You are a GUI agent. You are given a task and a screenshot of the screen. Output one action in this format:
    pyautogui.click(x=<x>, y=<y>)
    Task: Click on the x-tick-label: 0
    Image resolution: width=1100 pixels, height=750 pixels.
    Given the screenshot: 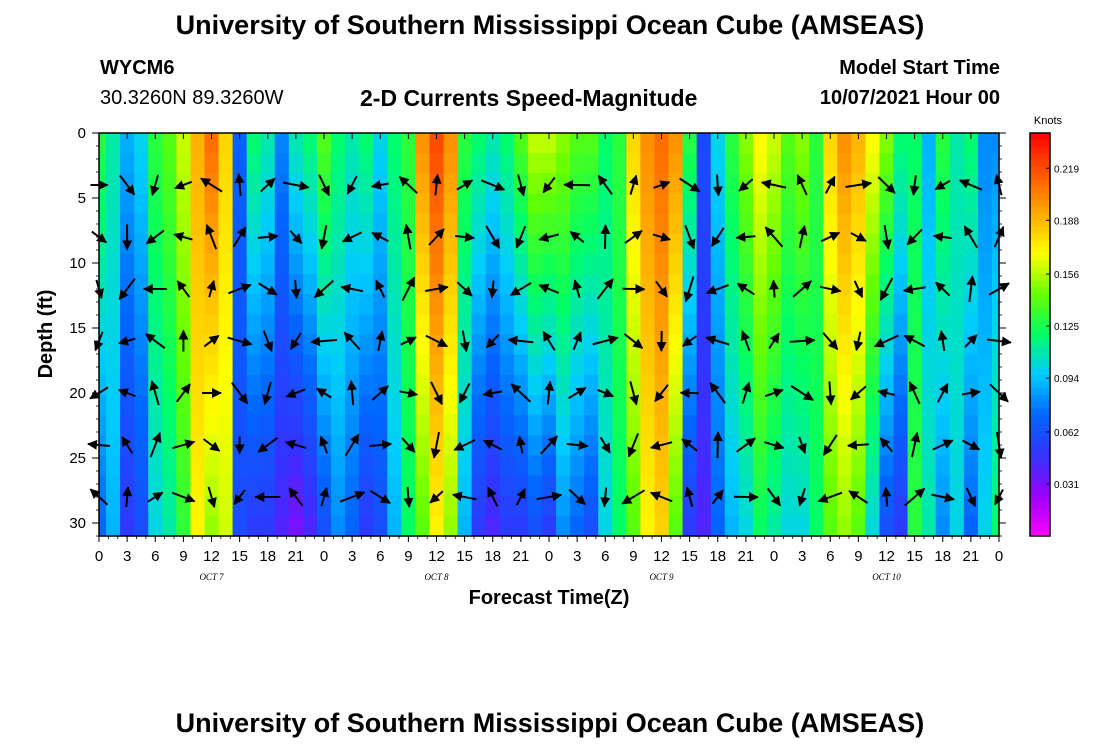 What is the action you would take?
    pyautogui.click(x=774, y=556)
    